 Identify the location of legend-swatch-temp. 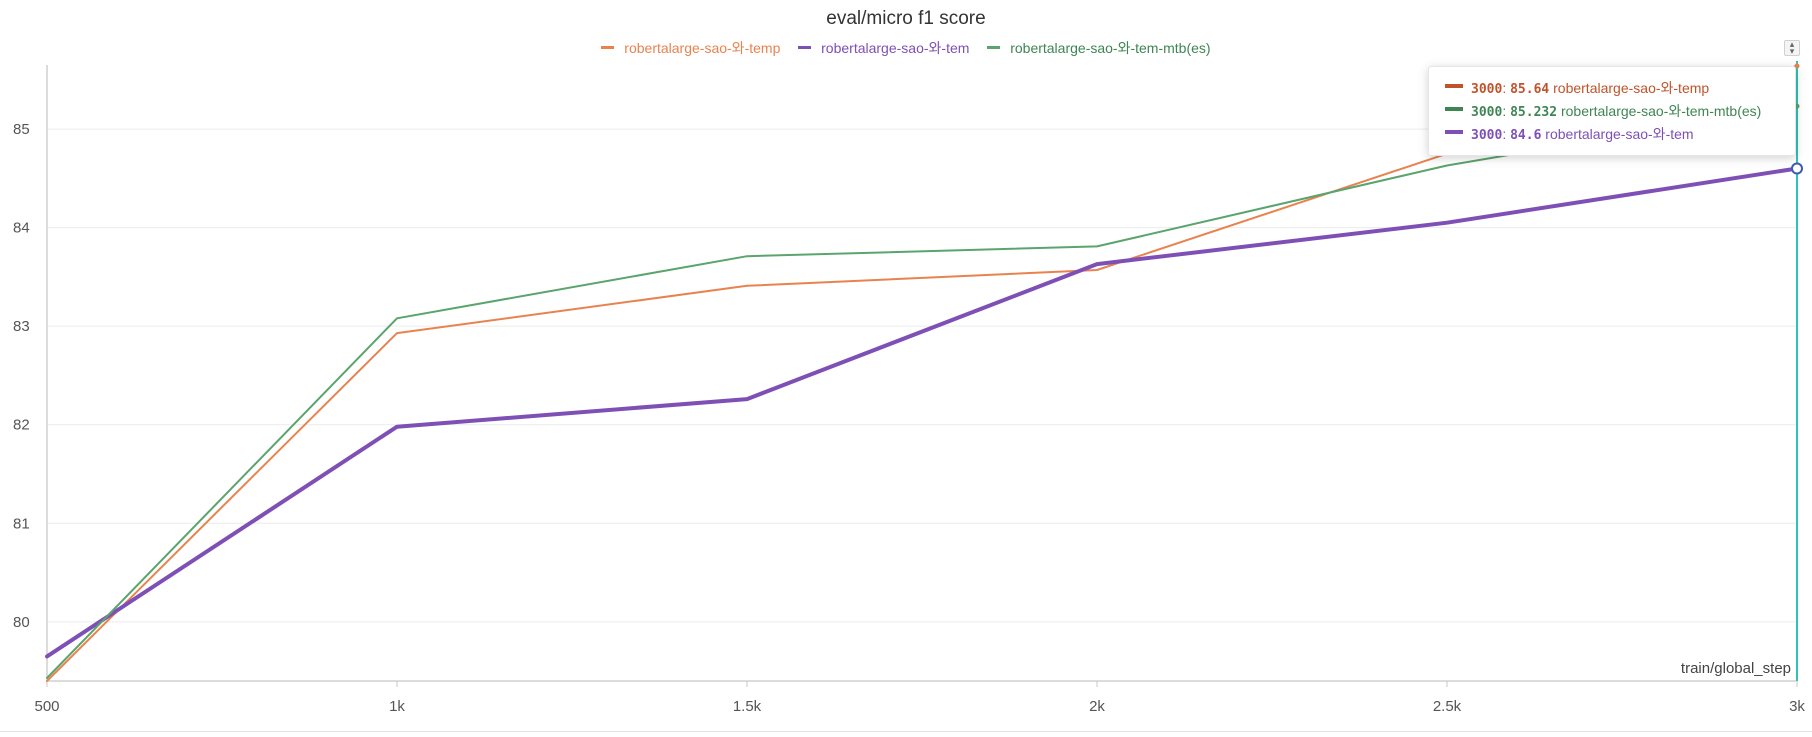
(608, 47).